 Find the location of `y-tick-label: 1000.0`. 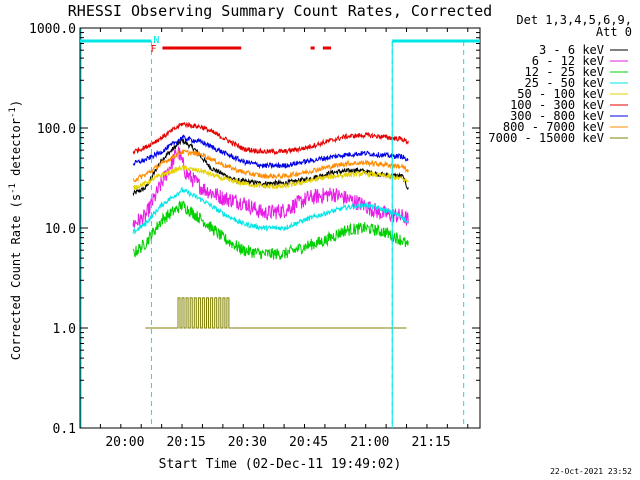

y-tick-label: 1000.0 is located at coordinates (52, 29).